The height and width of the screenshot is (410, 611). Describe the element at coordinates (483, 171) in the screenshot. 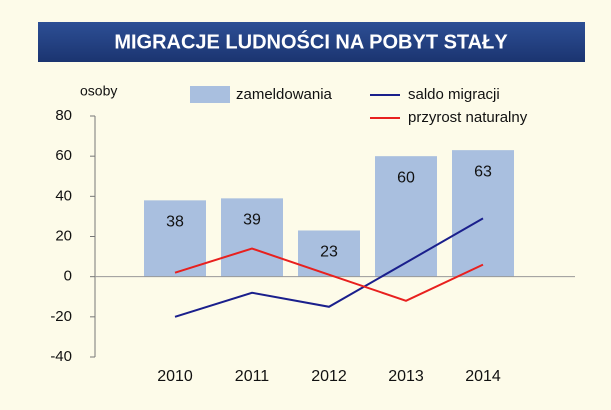

I see `bar-value-label: 63` at that location.